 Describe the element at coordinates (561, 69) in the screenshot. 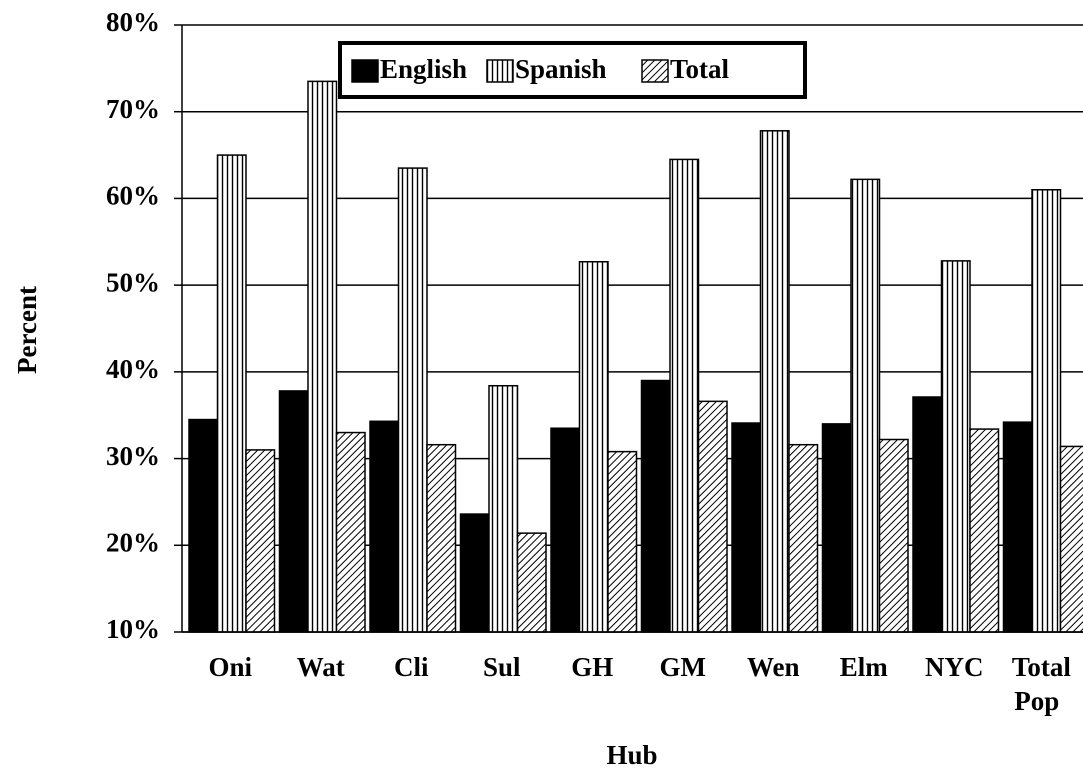

I see `legend-label: Spanish` at that location.